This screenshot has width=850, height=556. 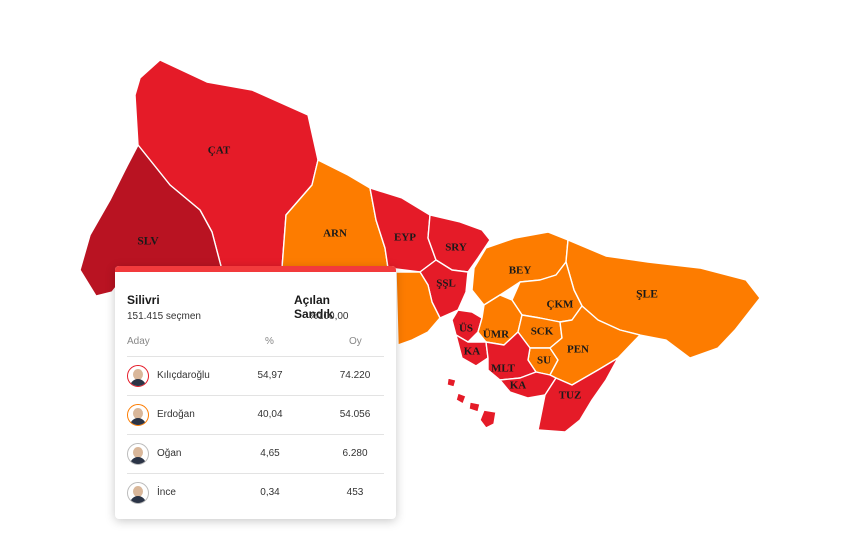 I want to click on column-candidate: Aday, so click(x=138, y=341).